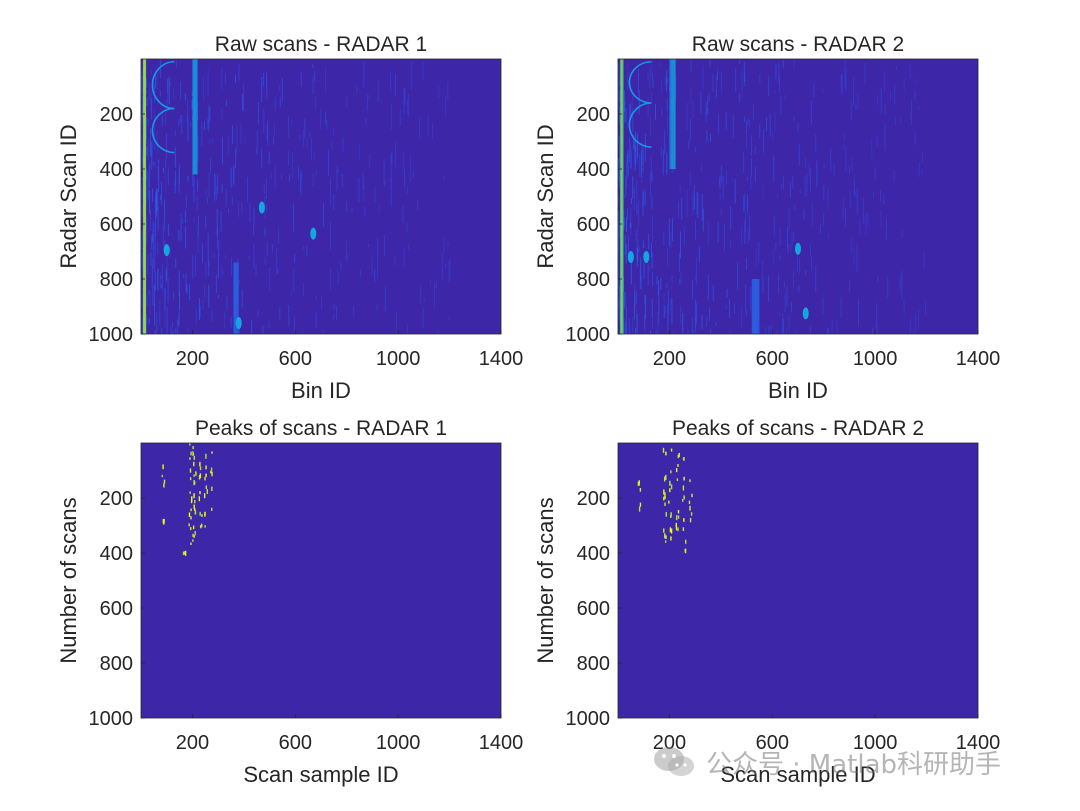 The image size is (1080, 811). Describe the element at coordinates (593, 225) in the screenshot. I see `y-tick-label: 600` at that location.